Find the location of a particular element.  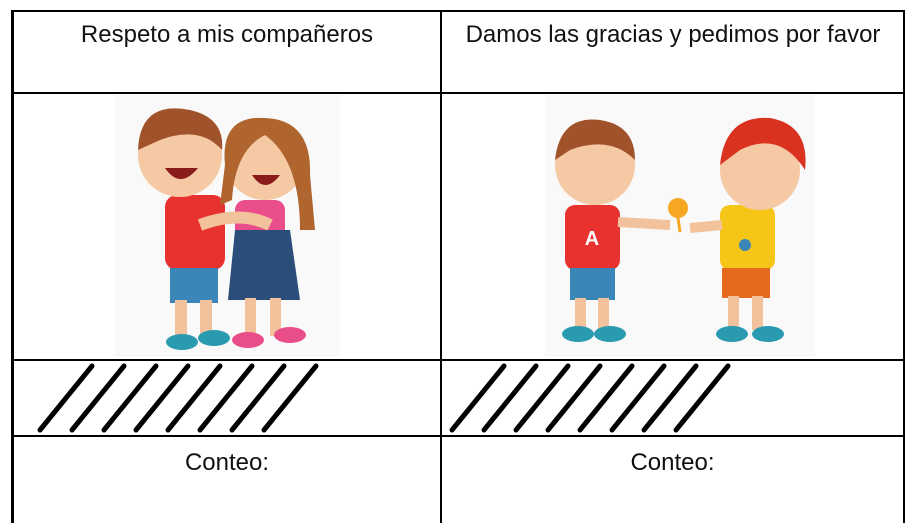

svg-text: A is located at coordinates (592, 239).